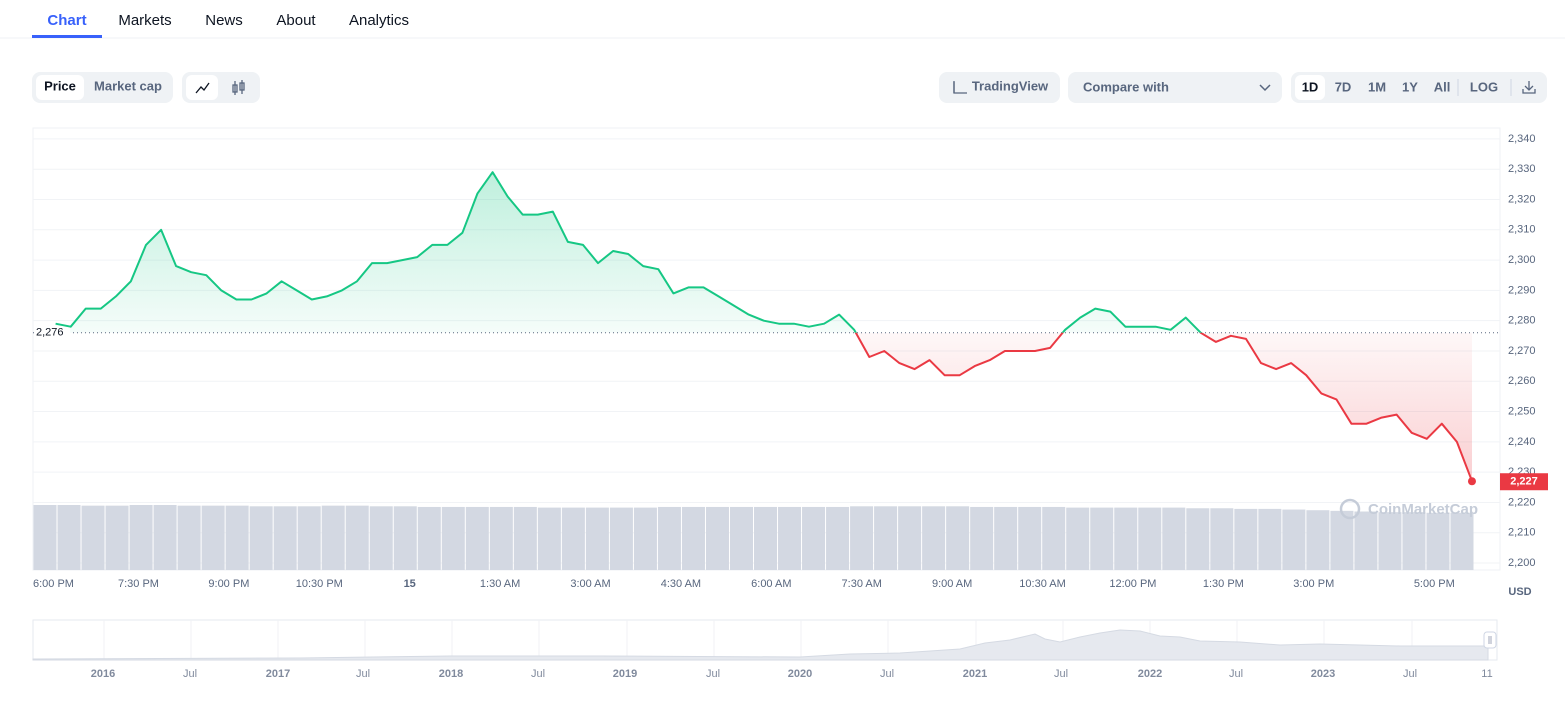  I want to click on download-button, so click(1529, 87).